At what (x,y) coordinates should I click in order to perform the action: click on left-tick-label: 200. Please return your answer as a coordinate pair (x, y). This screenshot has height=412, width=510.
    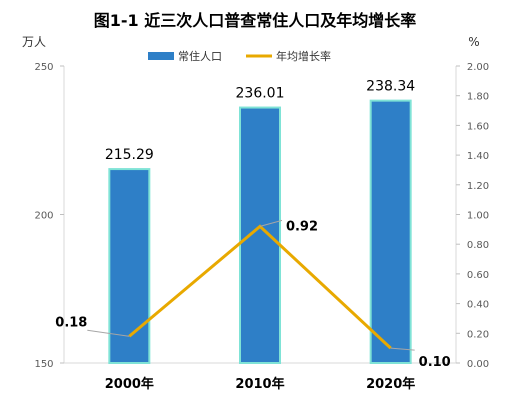
    Looking at the image, I should click on (43, 216).